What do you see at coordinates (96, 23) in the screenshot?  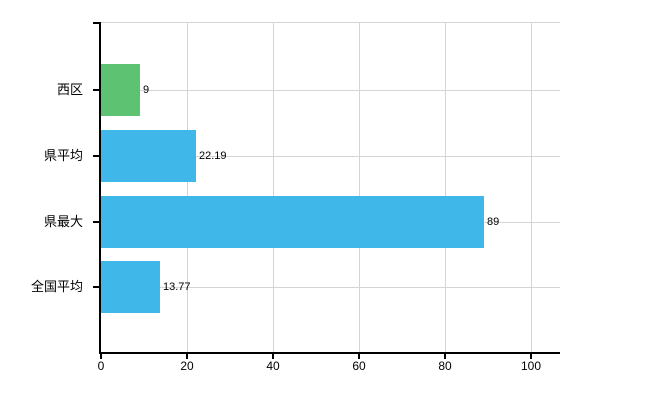 I see `y-axis-top-tick` at bounding box center [96, 23].